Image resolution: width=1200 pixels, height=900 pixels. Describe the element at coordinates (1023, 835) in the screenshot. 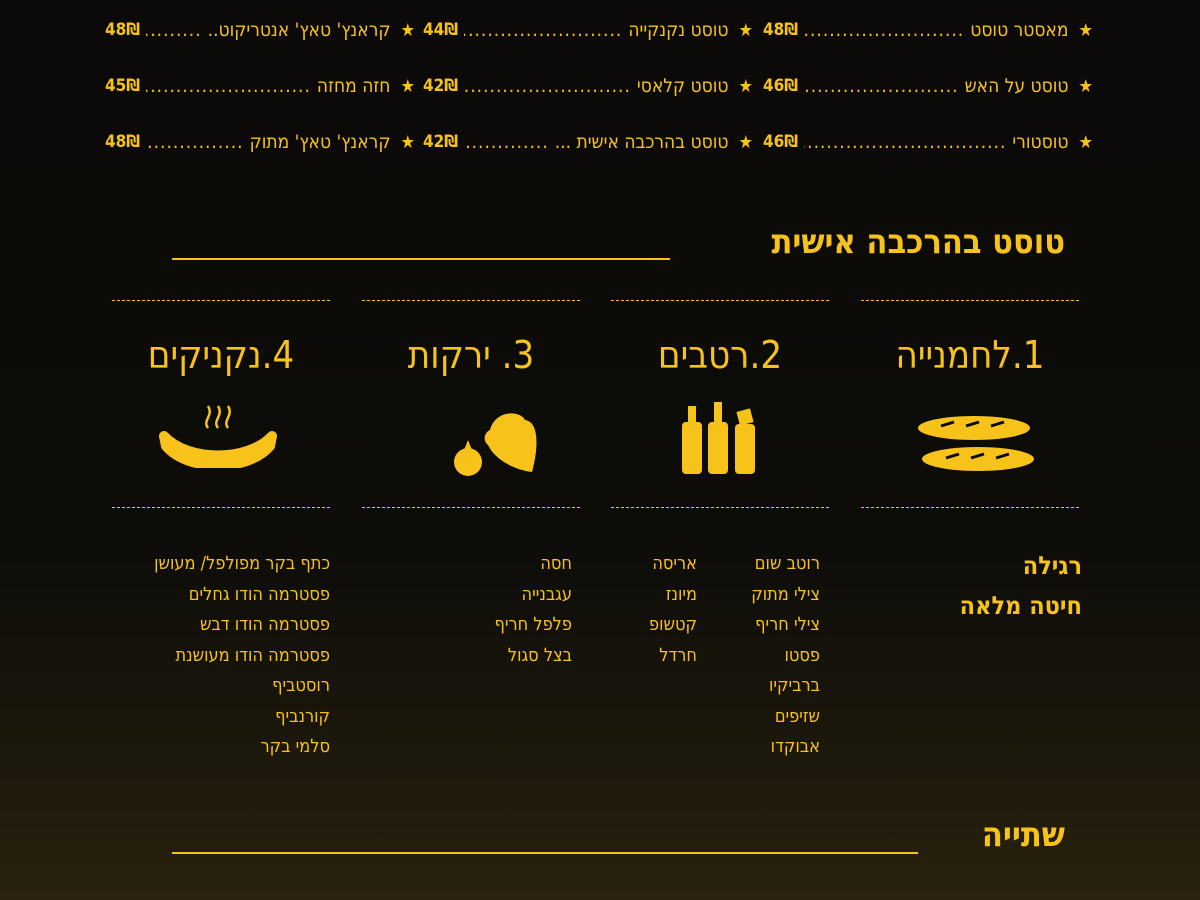

I see `section-title-drinks: שתייה` at that location.